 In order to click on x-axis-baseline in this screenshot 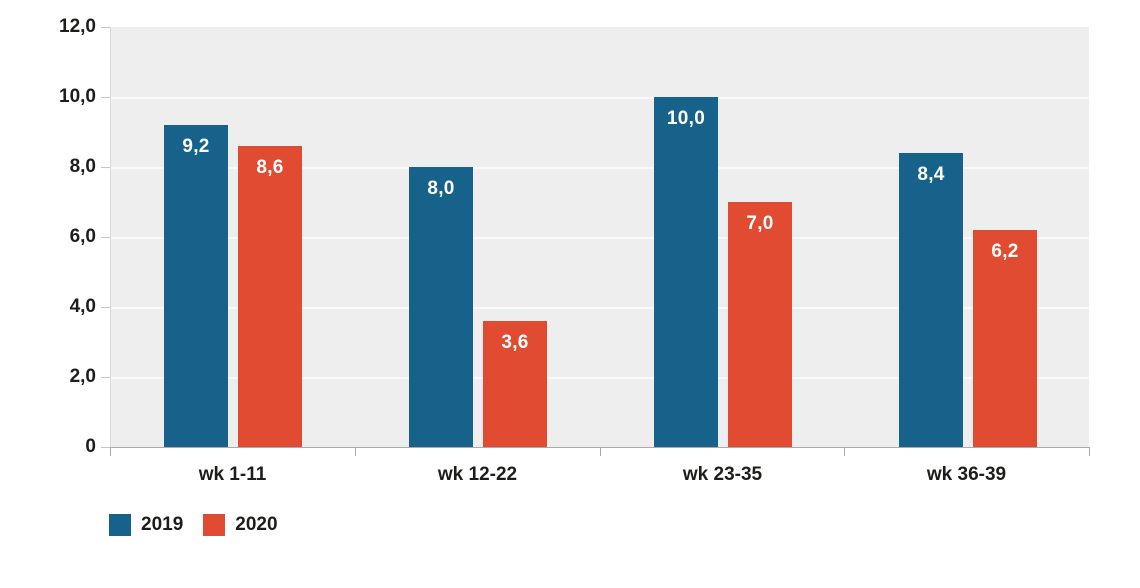, I will do `click(600, 447)`.